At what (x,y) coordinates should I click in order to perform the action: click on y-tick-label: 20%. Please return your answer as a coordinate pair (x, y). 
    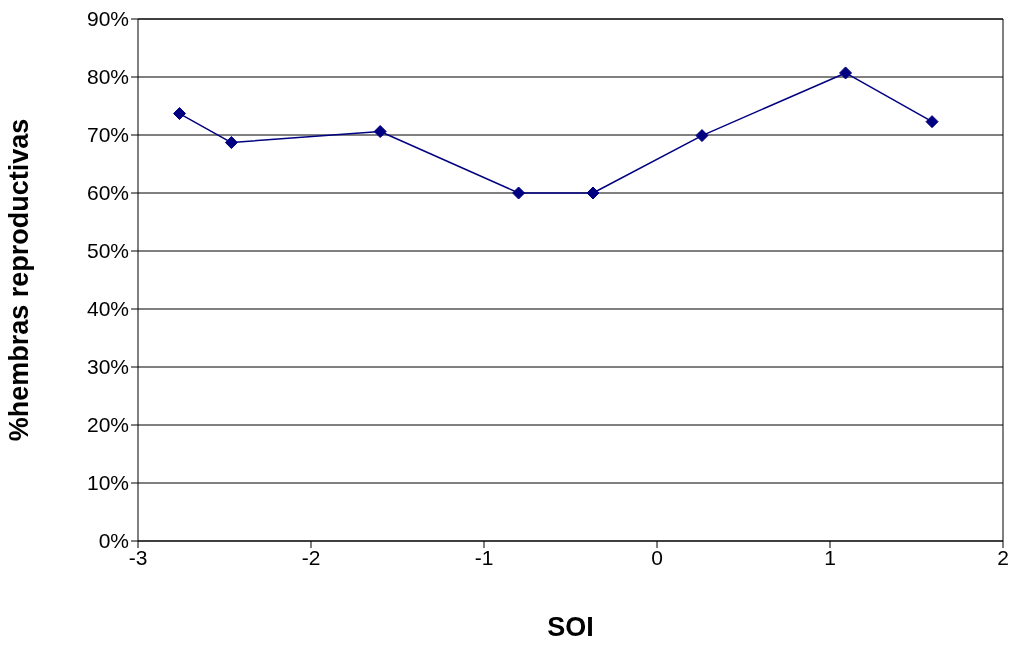
    Looking at the image, I should click on (107, 425).